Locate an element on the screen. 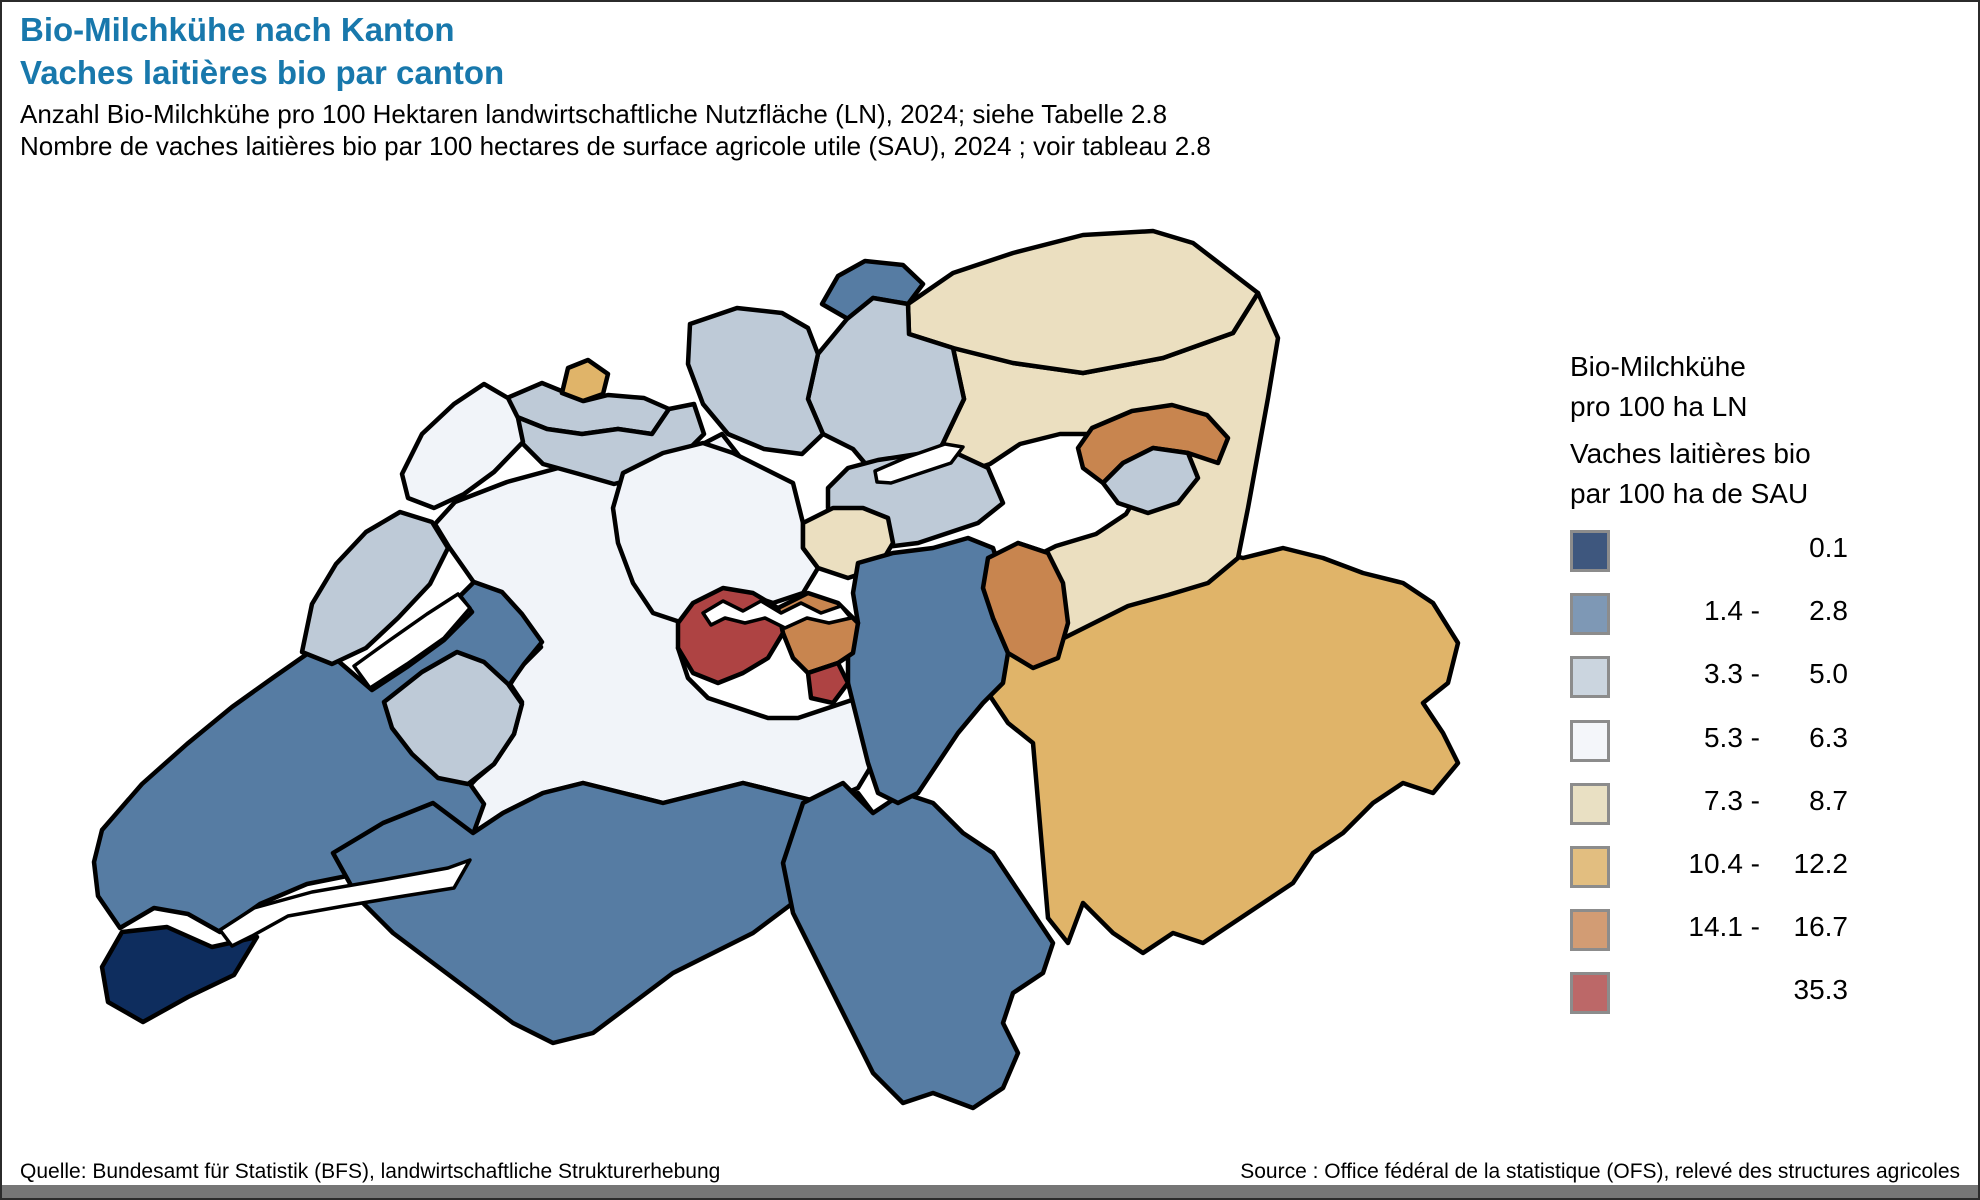 The width and height of the screenshot is (1980, 1200). canton-fr is located at coordinates (453, 718).